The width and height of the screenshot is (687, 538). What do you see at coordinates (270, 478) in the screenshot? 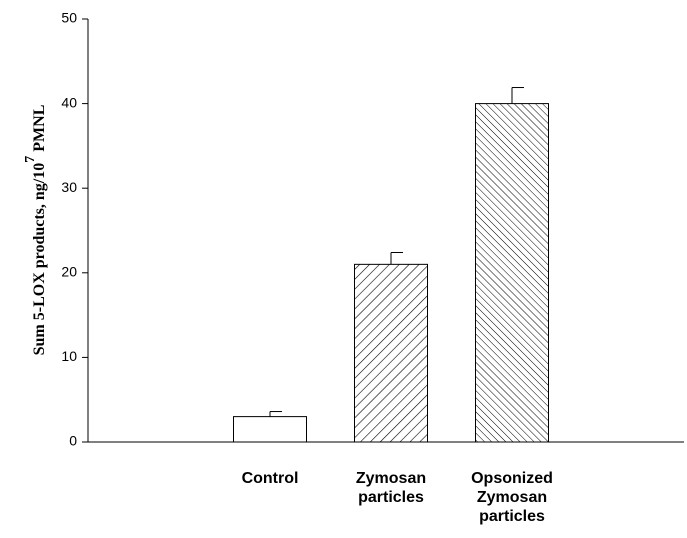
I see `x-tick-label: Control` at bounding box center [270, 478].